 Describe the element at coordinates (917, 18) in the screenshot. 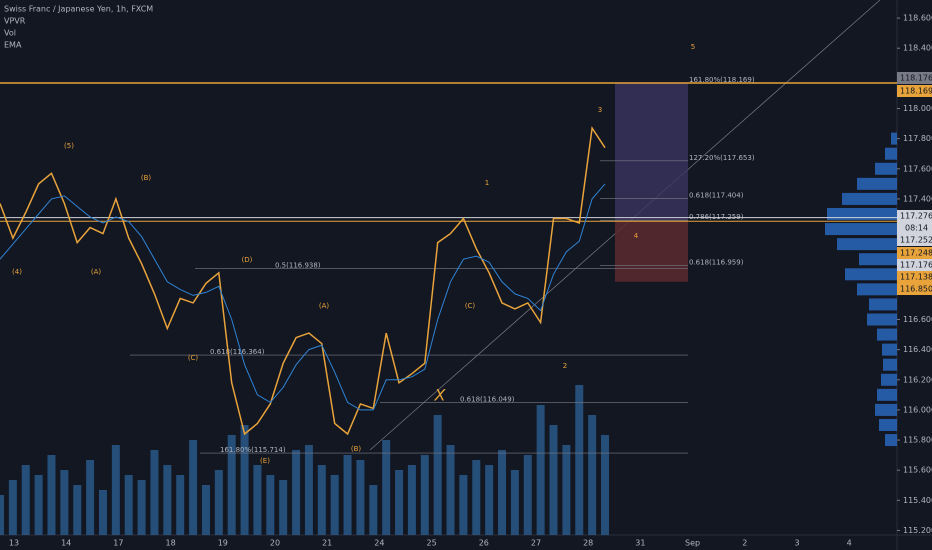

I see `y-tick-label: 118.600` at that location.